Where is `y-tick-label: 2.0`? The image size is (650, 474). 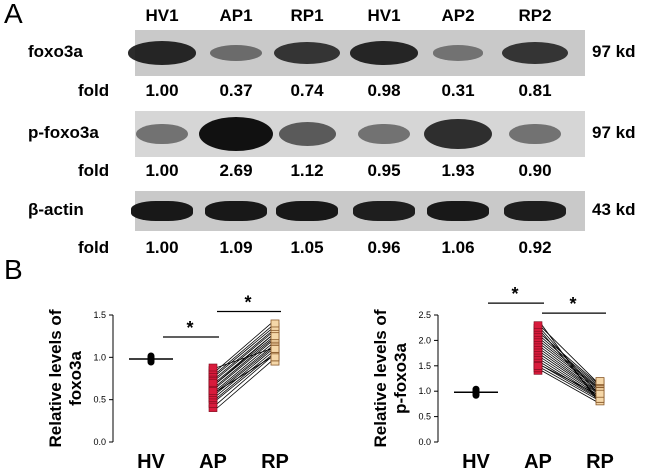
y-tick-label: 2.0 is located at coordinates (424, 340).